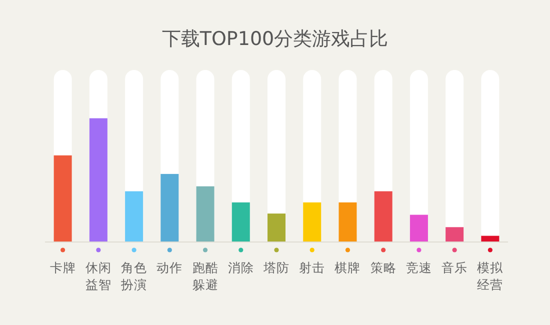  I want to click on x-tick-label: 音乐, so click(455, 267).